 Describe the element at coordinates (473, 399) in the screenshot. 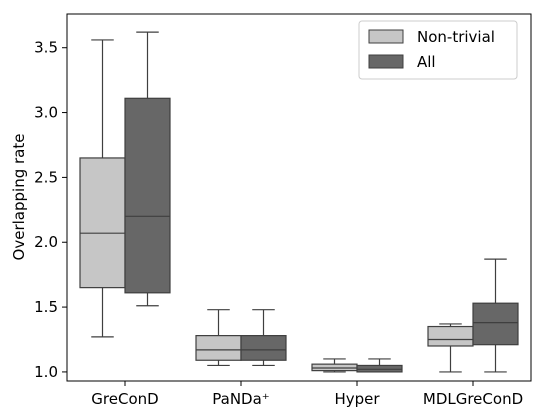

I see `x-tick-label-mdlgrecond: MDLGreConD` at that location.